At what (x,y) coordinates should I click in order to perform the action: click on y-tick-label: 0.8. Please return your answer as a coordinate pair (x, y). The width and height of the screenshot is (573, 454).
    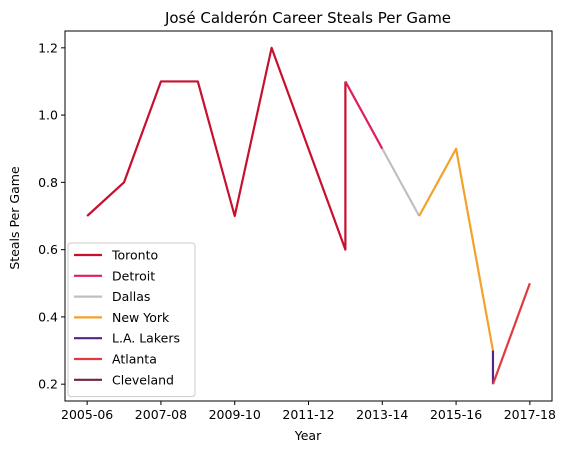
    Looking at the image, I should click on (48, 182).